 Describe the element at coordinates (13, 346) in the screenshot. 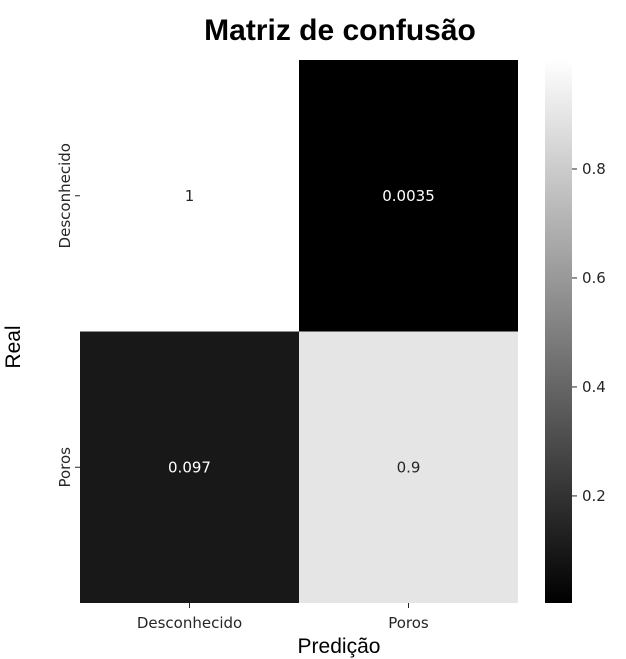

I see `y-axis-label: Real` at that location.